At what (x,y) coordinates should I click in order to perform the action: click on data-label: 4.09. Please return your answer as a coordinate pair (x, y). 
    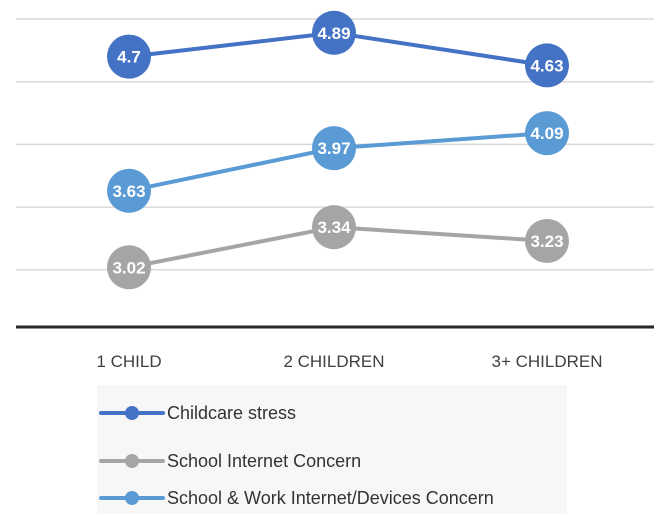
    Looking at the image, I should click on (546, 133).